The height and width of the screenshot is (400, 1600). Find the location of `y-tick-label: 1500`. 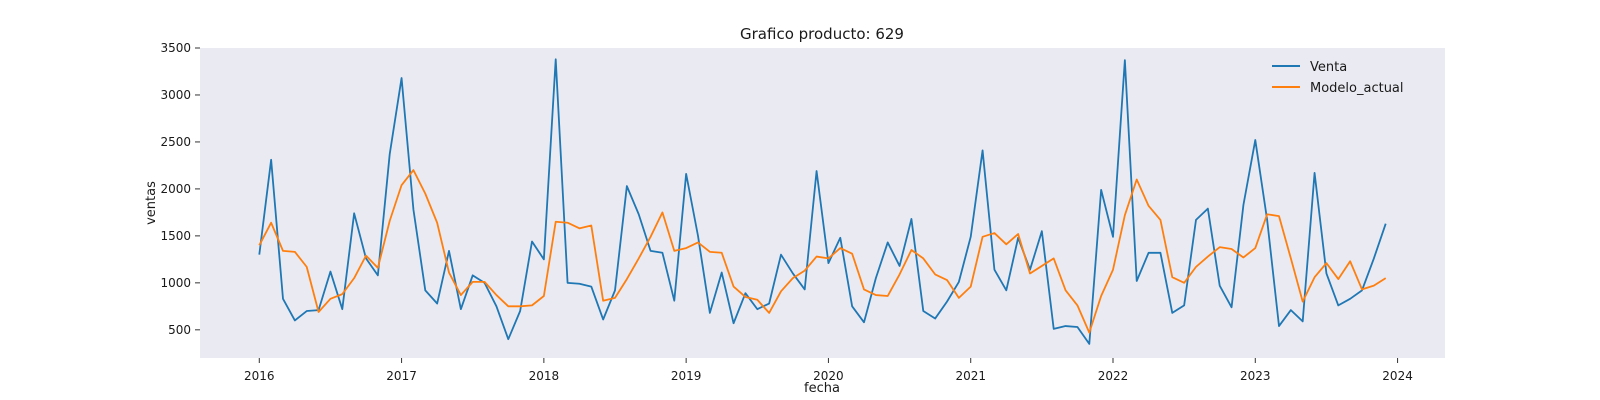

y-tick-label: 1500 is located at coordinates (175, 236).